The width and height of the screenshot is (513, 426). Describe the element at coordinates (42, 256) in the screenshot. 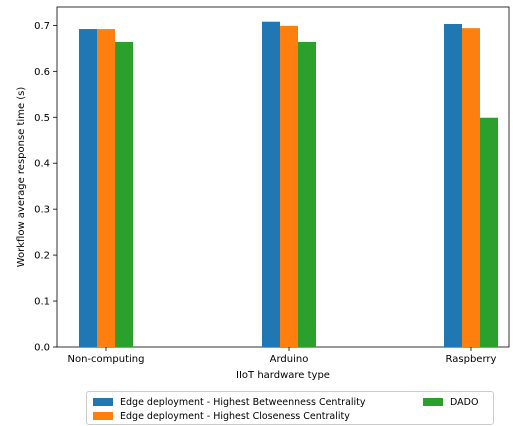

I see `y-tick-label: 0.2` at that location.